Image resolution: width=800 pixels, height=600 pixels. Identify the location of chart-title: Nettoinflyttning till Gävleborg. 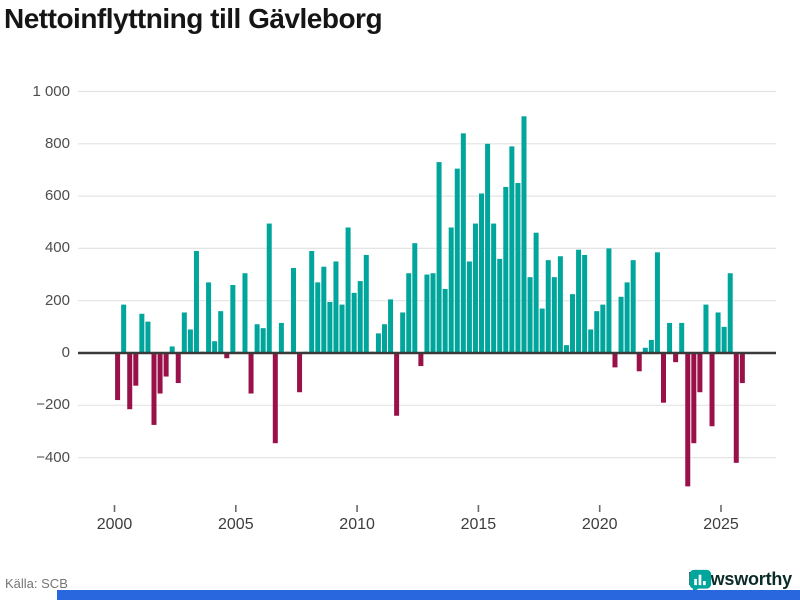
(193, 18).